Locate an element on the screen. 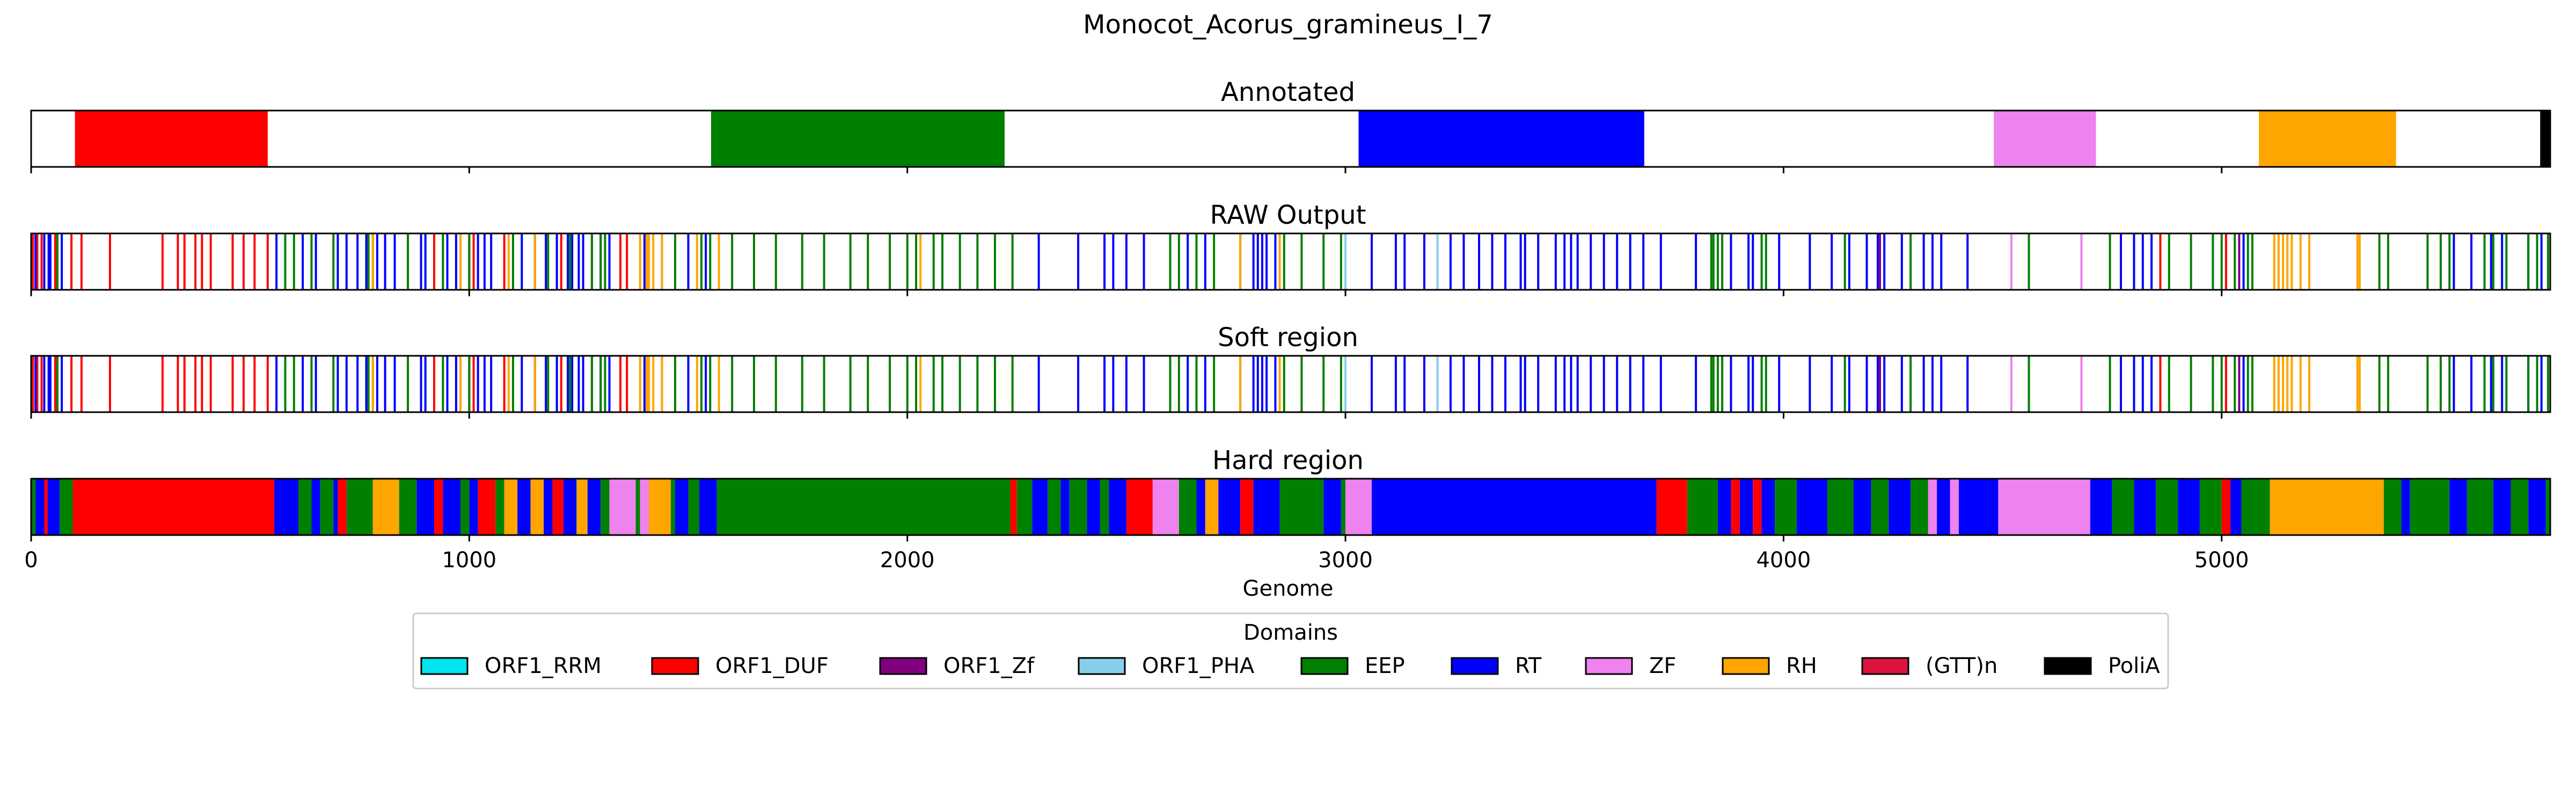 The image size is (2576, 805). x-tick-label: 5000 is located at coordinates (2221, 560).